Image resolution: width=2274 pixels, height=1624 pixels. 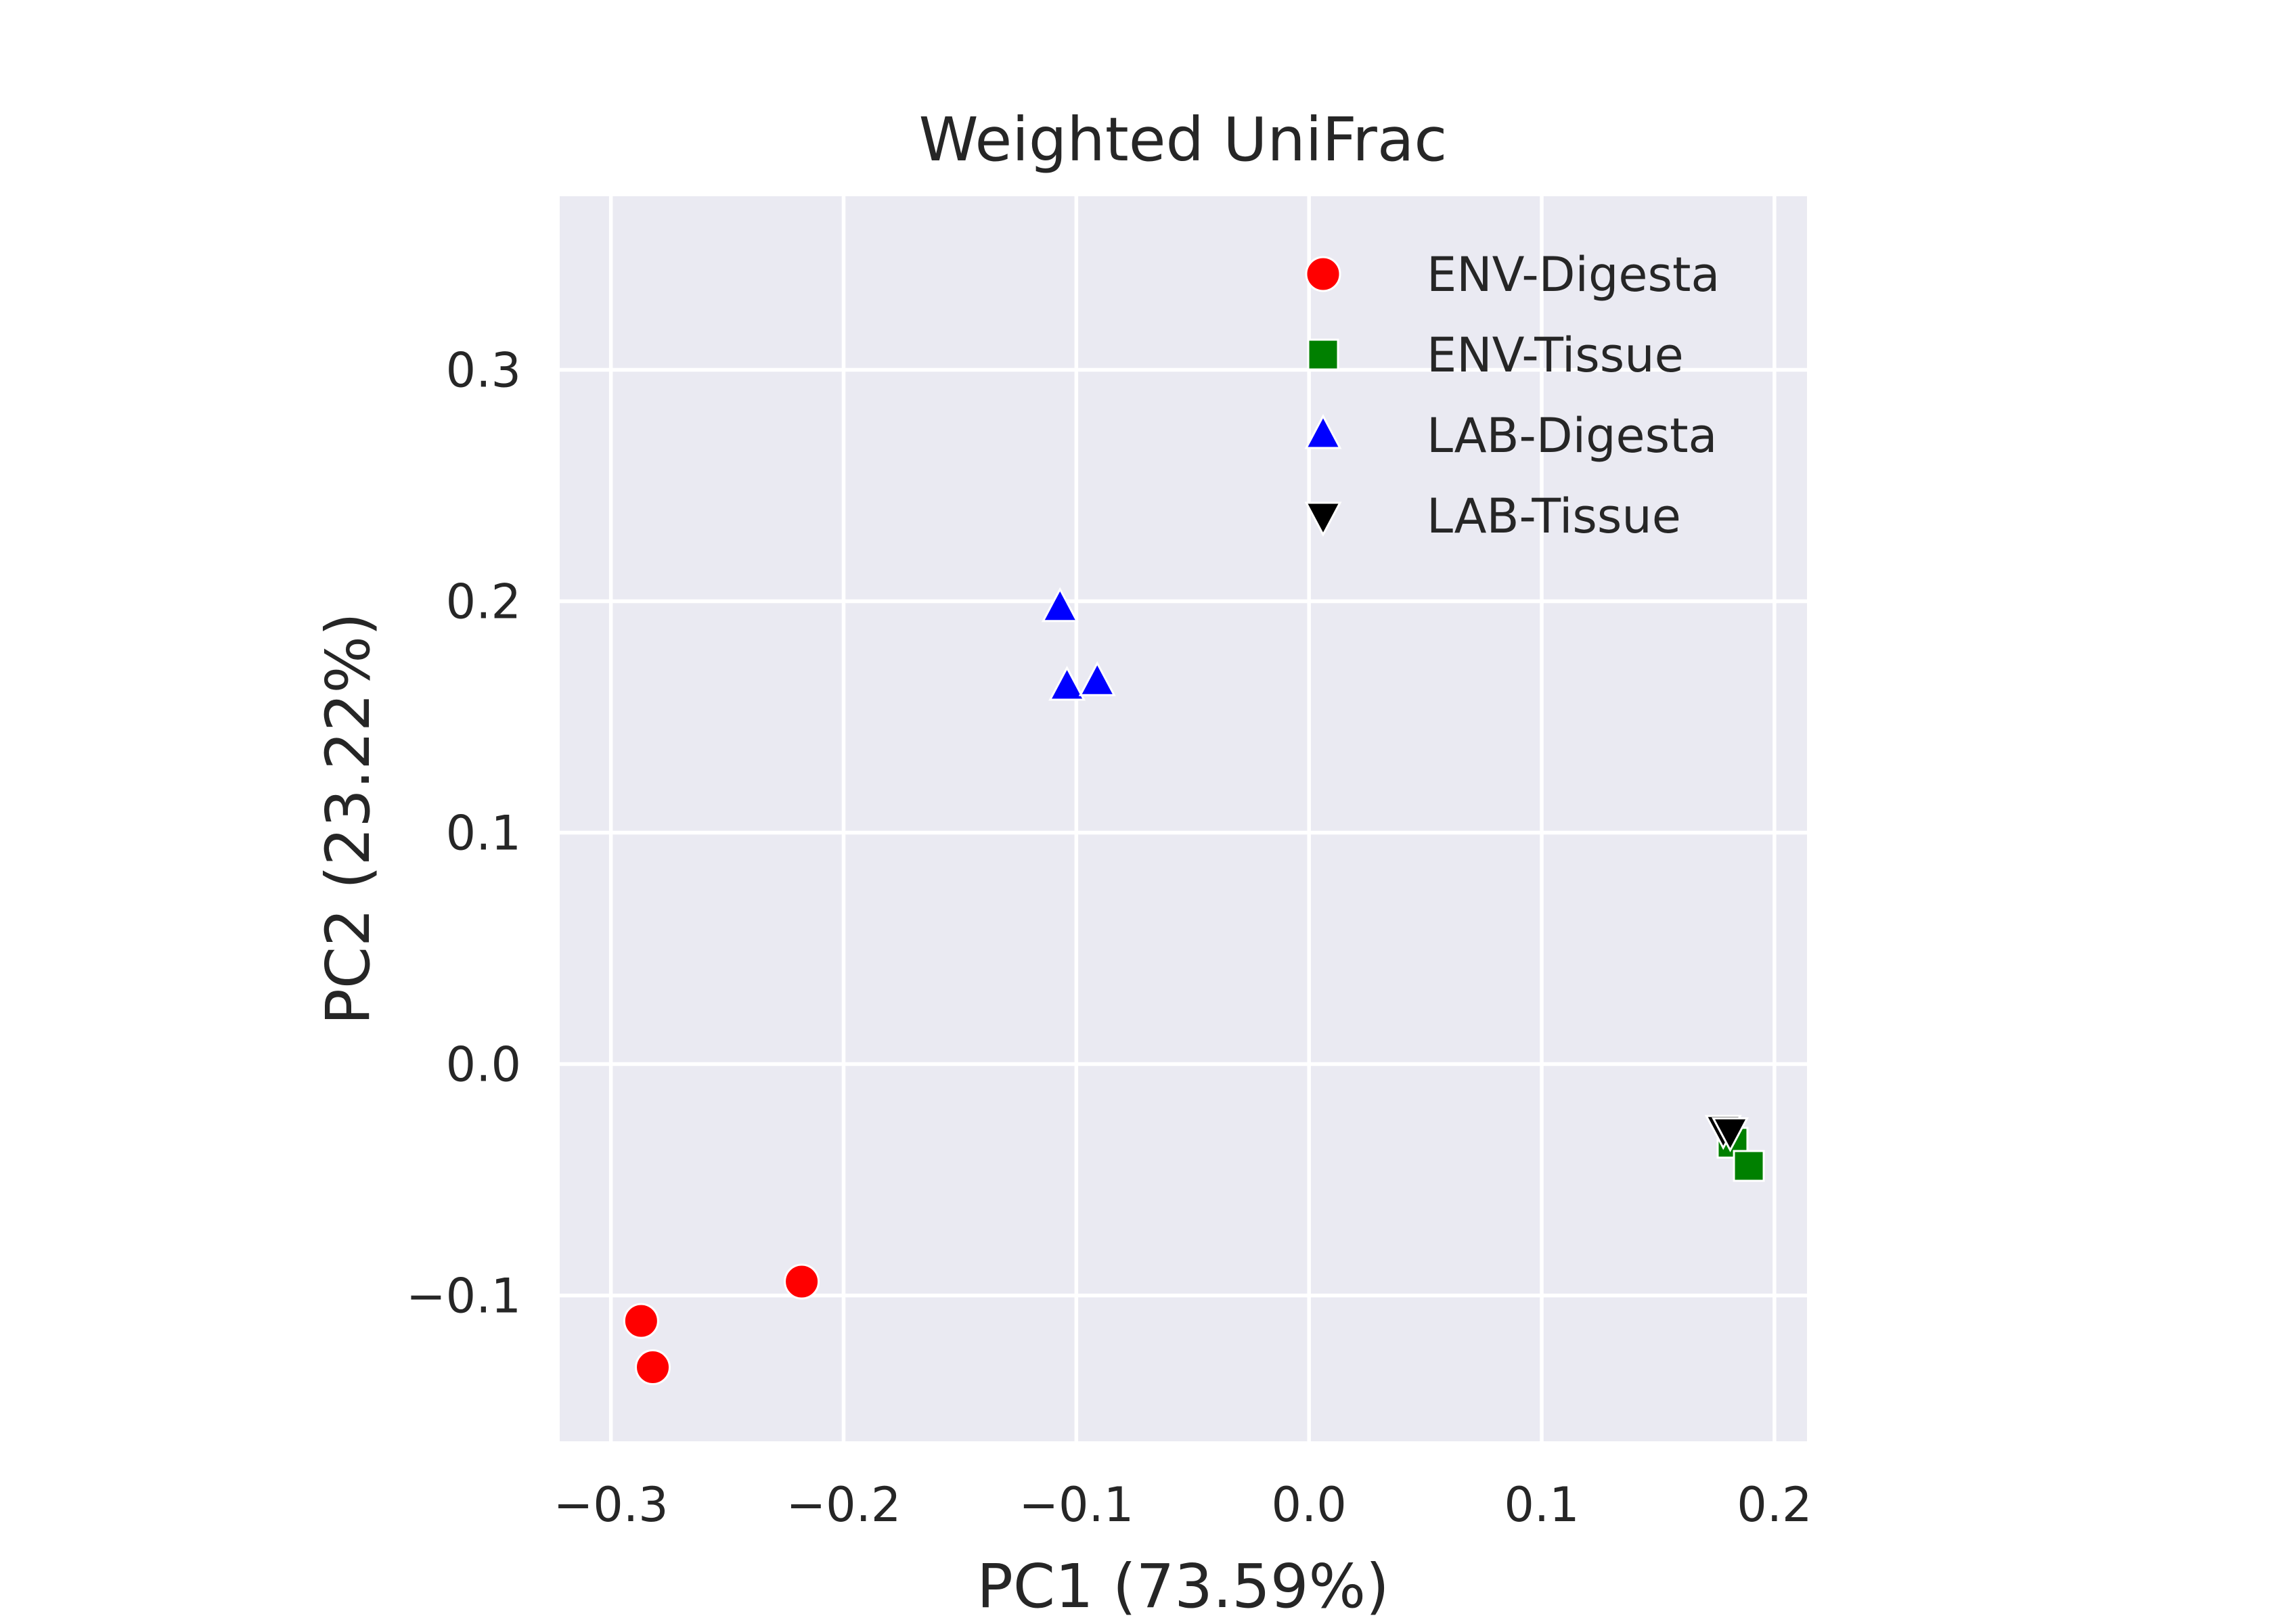 I want to click on legend-marker-circle, so click(x=1323, y=274).